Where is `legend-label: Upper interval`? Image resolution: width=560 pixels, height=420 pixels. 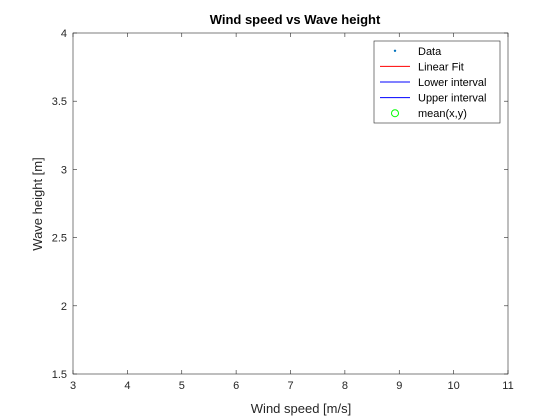
legend-label: Upper interval is located at coordinates (452, 99).